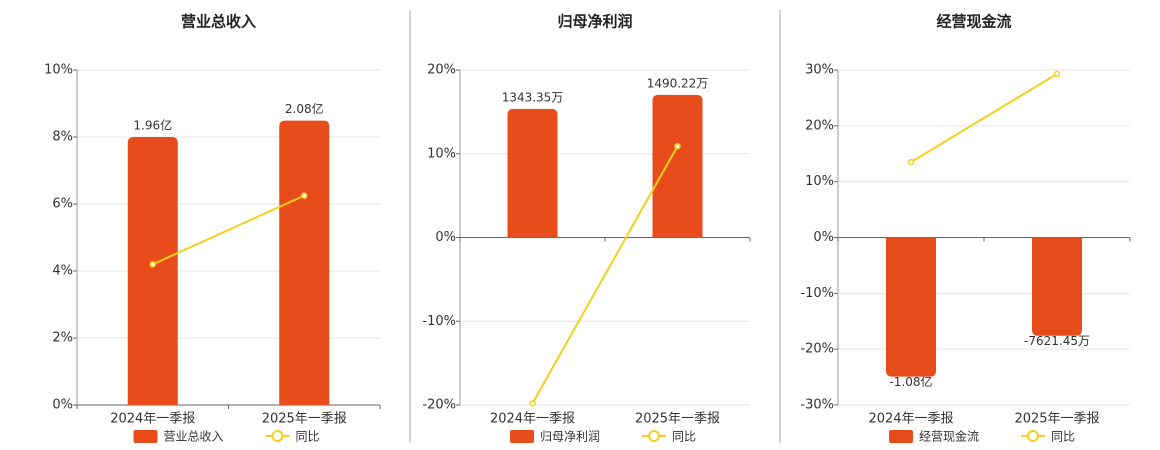 The image size is (1160, 450). Describe the element at coordinates (304, 108) in the screenshot. I see `data-label: 2.08亿` at that location.